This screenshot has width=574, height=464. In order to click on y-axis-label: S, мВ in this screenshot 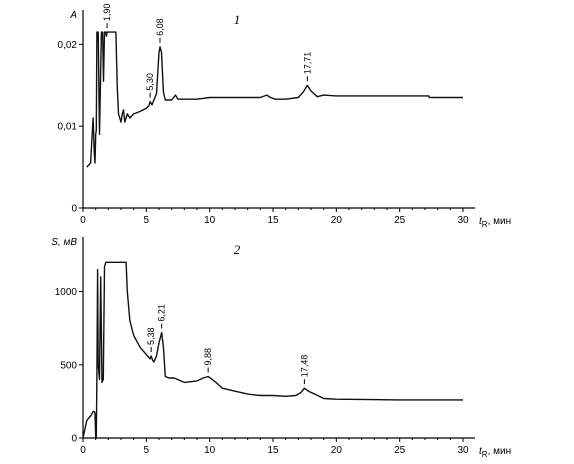, I will do `click(64, 242)`.